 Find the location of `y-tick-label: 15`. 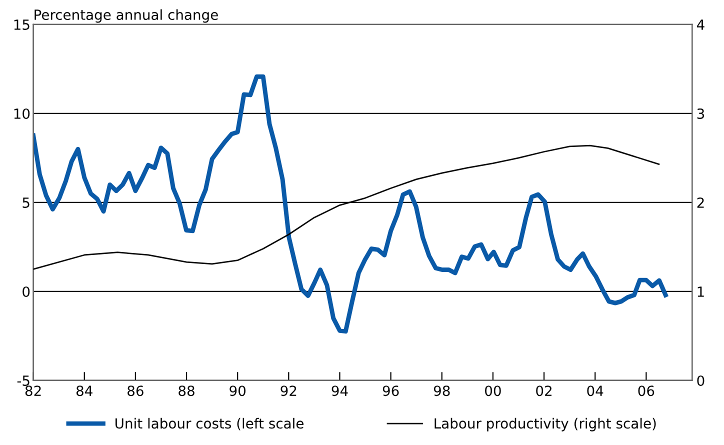

y-tick-label: 15 is located at coordinates (22, 25).